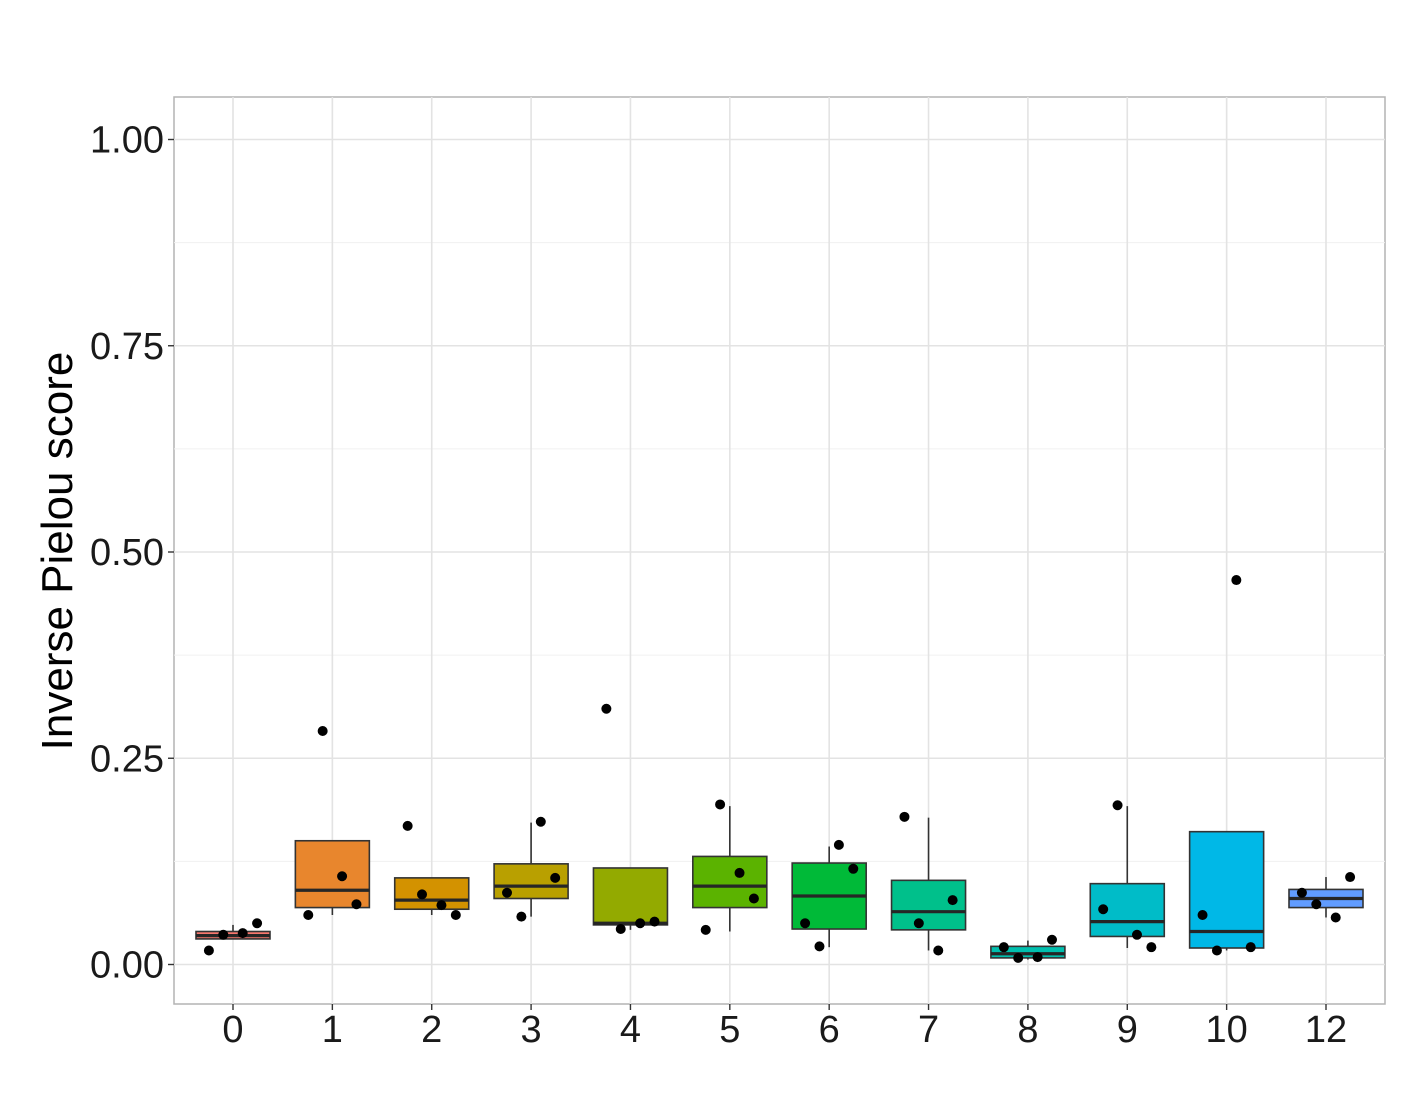 This screenshot has width=1416, height=1105. Describe the element at coordinates (127, 966) in the screenshot. I see `y-tick-label: 0.00` at that location.